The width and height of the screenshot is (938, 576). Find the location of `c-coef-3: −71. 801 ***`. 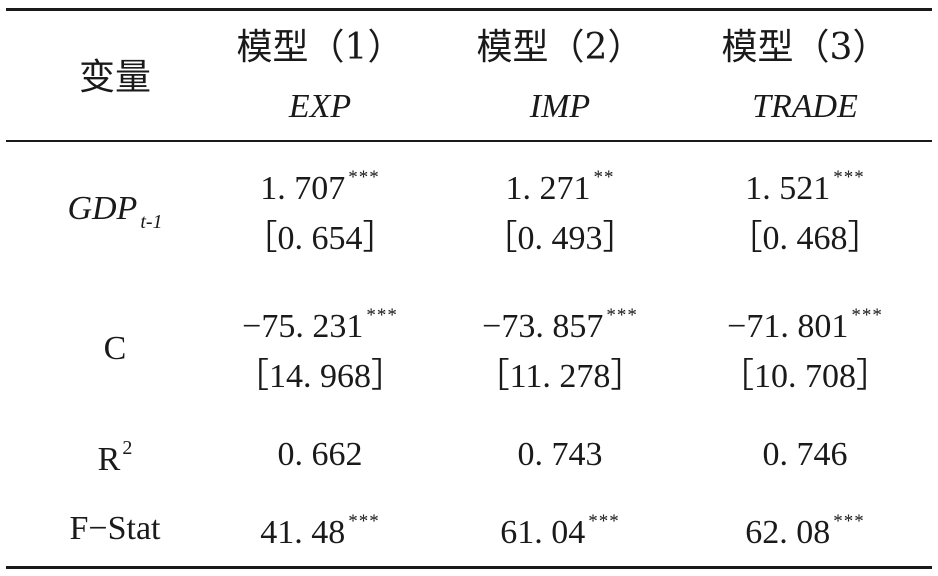

c-coef-3: −71. 801 *** is located at coordinates (805, 325).